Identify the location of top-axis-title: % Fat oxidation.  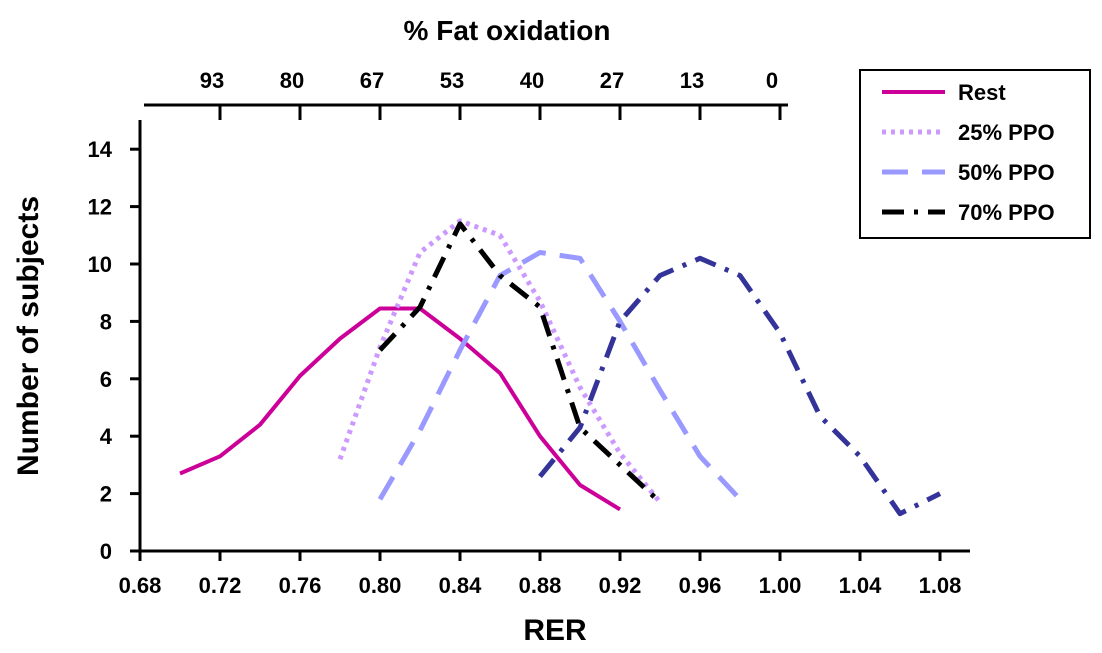
(507, 30).